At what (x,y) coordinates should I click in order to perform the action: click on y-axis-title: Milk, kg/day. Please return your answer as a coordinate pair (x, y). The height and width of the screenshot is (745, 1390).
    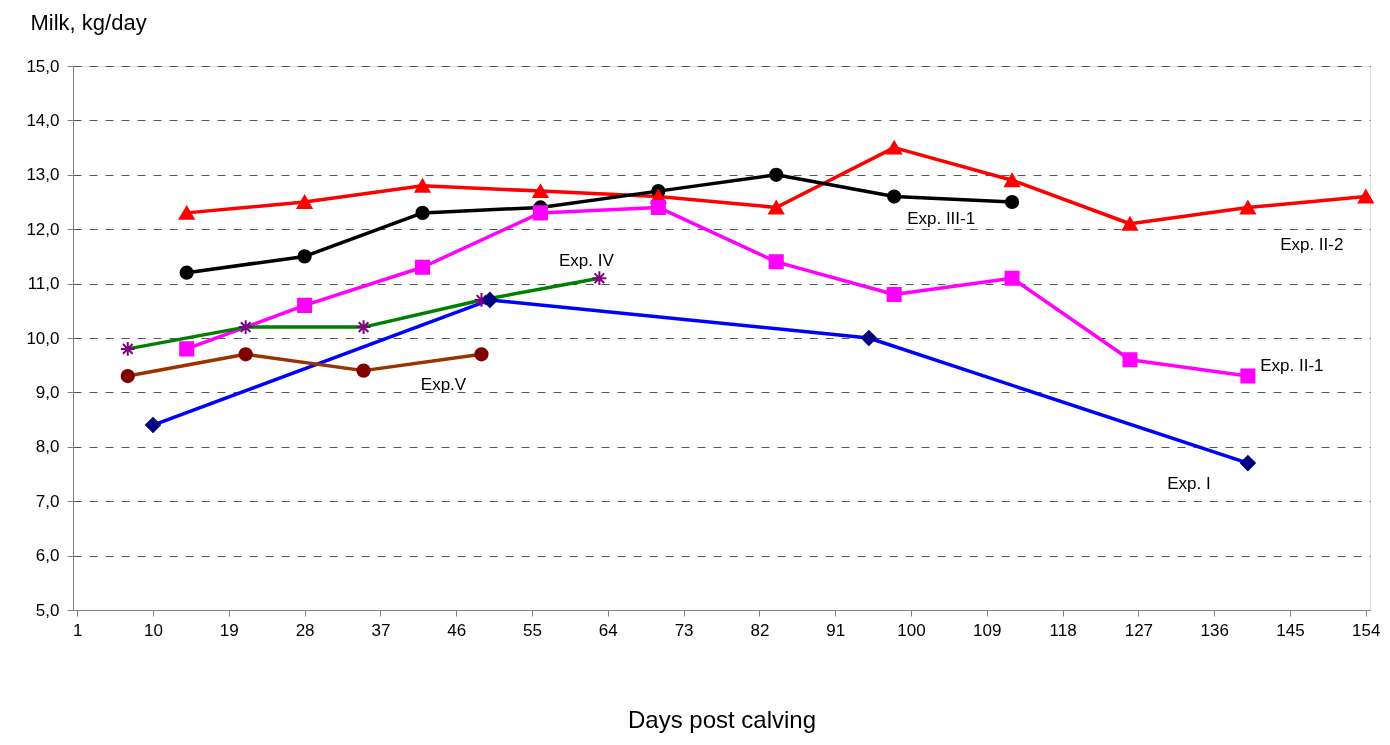
    Looking at the image, I should click on (88, 22).